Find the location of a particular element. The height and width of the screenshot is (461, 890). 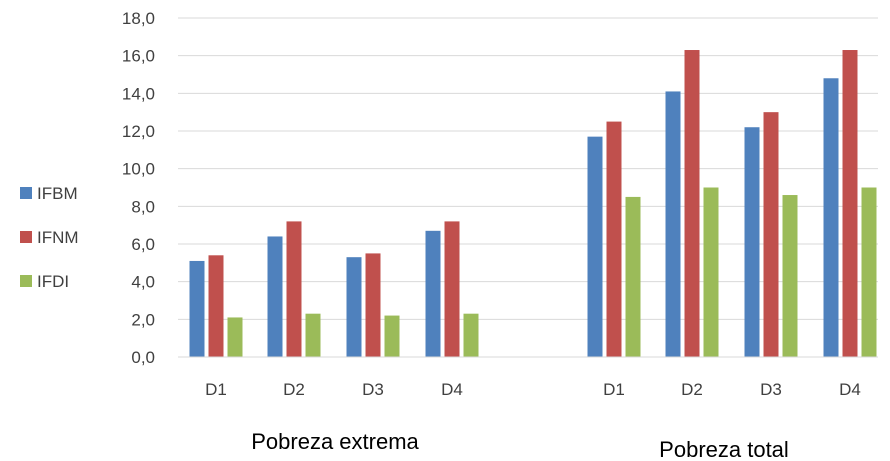

legend: IFBM IFNM IFDI is located at coordinates (49, 237).